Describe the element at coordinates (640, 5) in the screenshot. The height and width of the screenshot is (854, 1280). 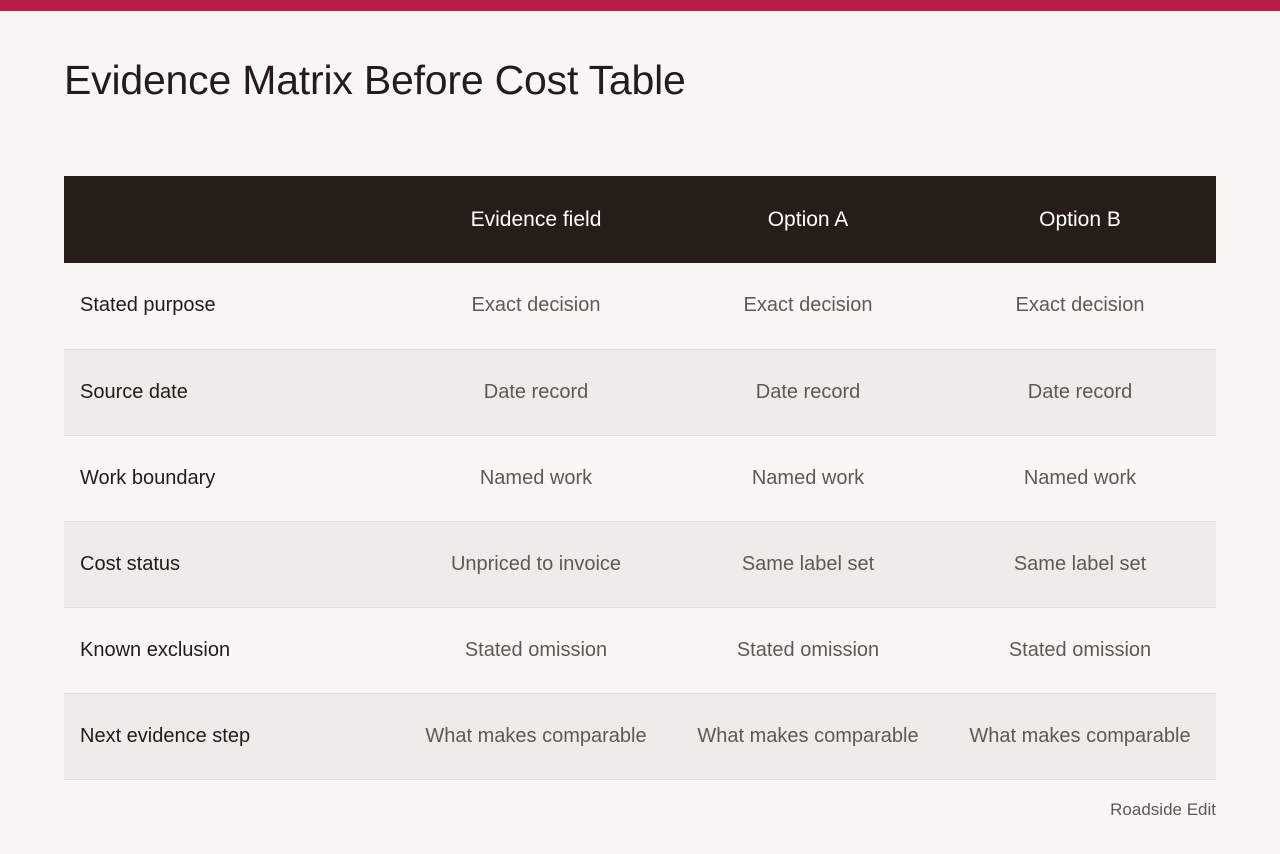
I see `accent-bar` at that location.